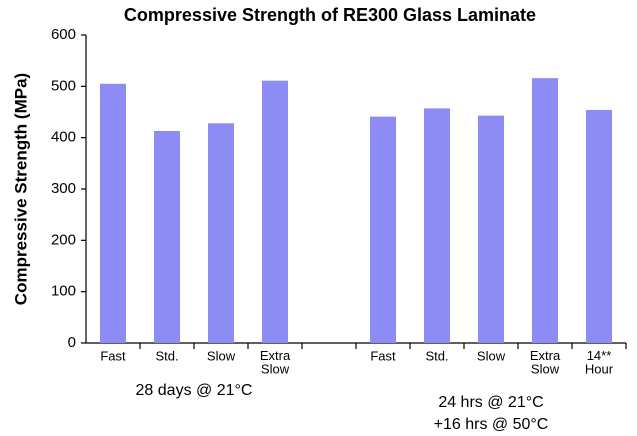  Describe the element at coordinates (491, 424) in the screenshot. I see `group-label: +16 hrs @ 50°C` at that location.